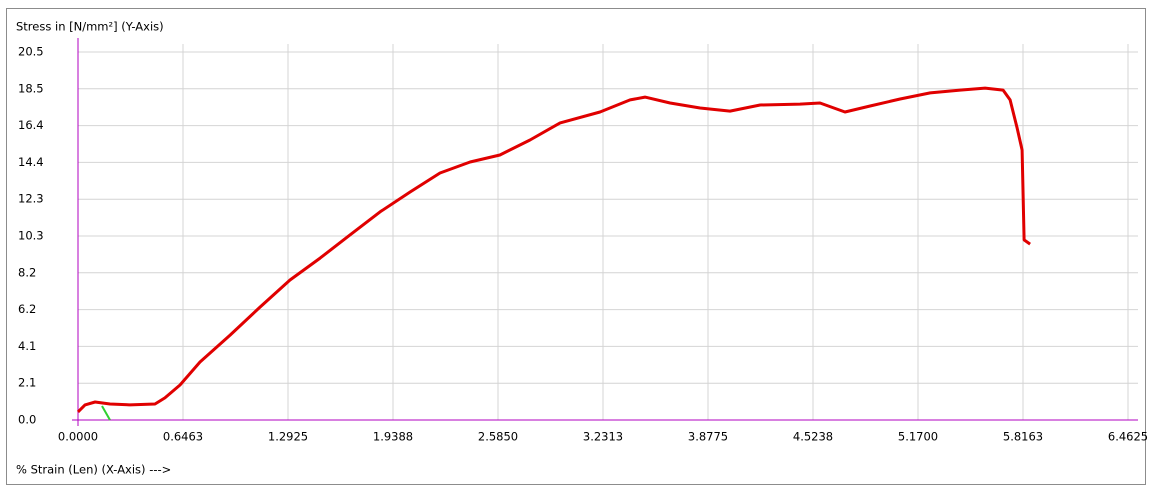 Image resolution: width=1152 pixels, height=491 pixels. I want to click on x-tick-label: 1.9388, so click(393, 437).